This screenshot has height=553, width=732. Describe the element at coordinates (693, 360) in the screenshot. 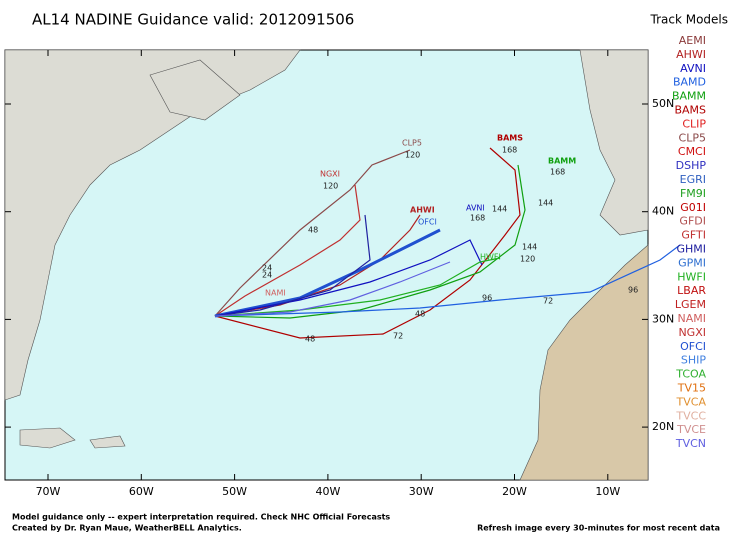

I see `legend-entry: SHIP` at that location.